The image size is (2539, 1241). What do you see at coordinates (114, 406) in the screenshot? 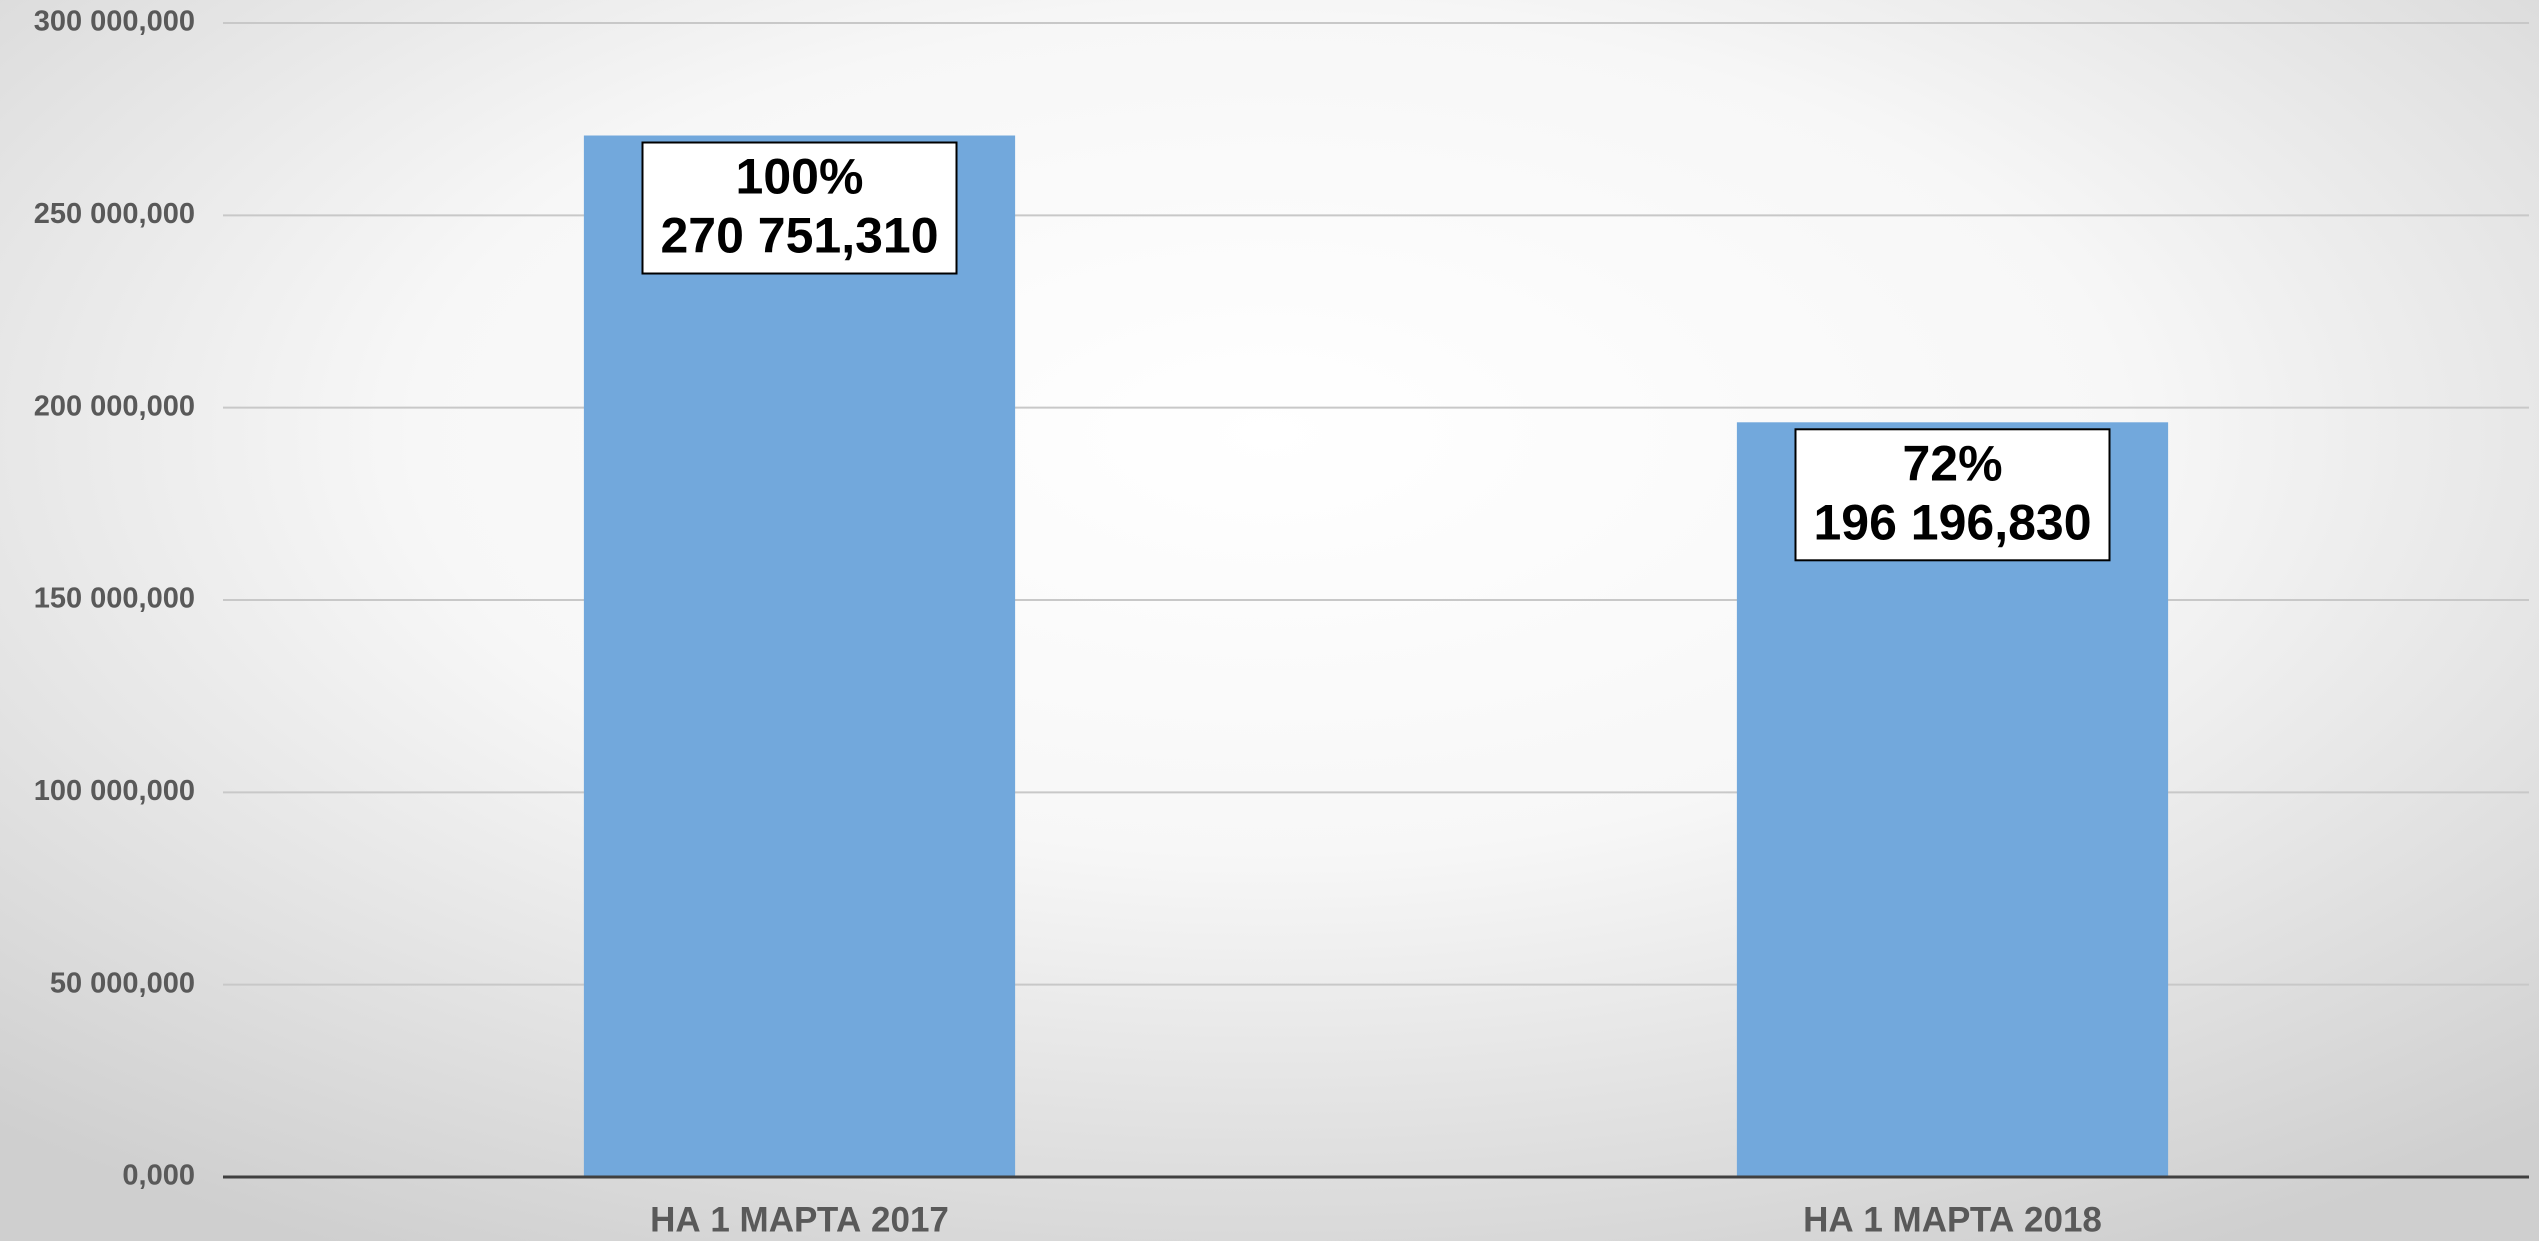
I see `y-tick-label: 200 000,000` at bounding box center [114, 406].